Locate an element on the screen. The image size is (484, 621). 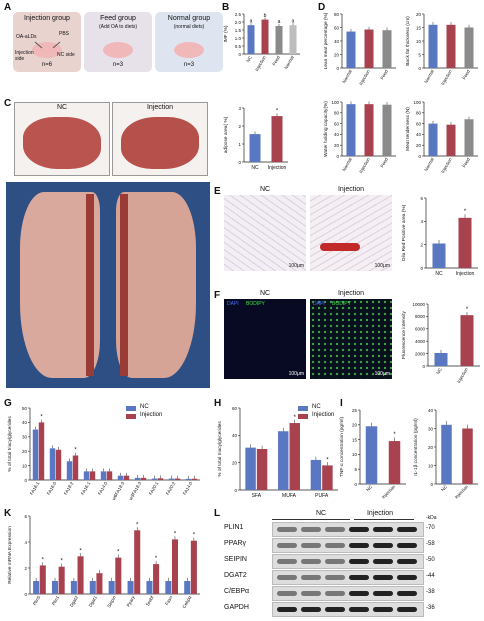
y-tick-label: 5 is located at coordinates (419, 54).